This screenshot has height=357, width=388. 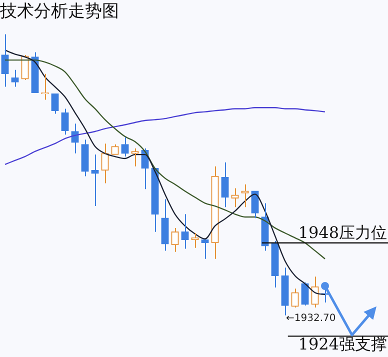 I want to click on ref-line-label: 1948压力位, so click(x=342, y=232).